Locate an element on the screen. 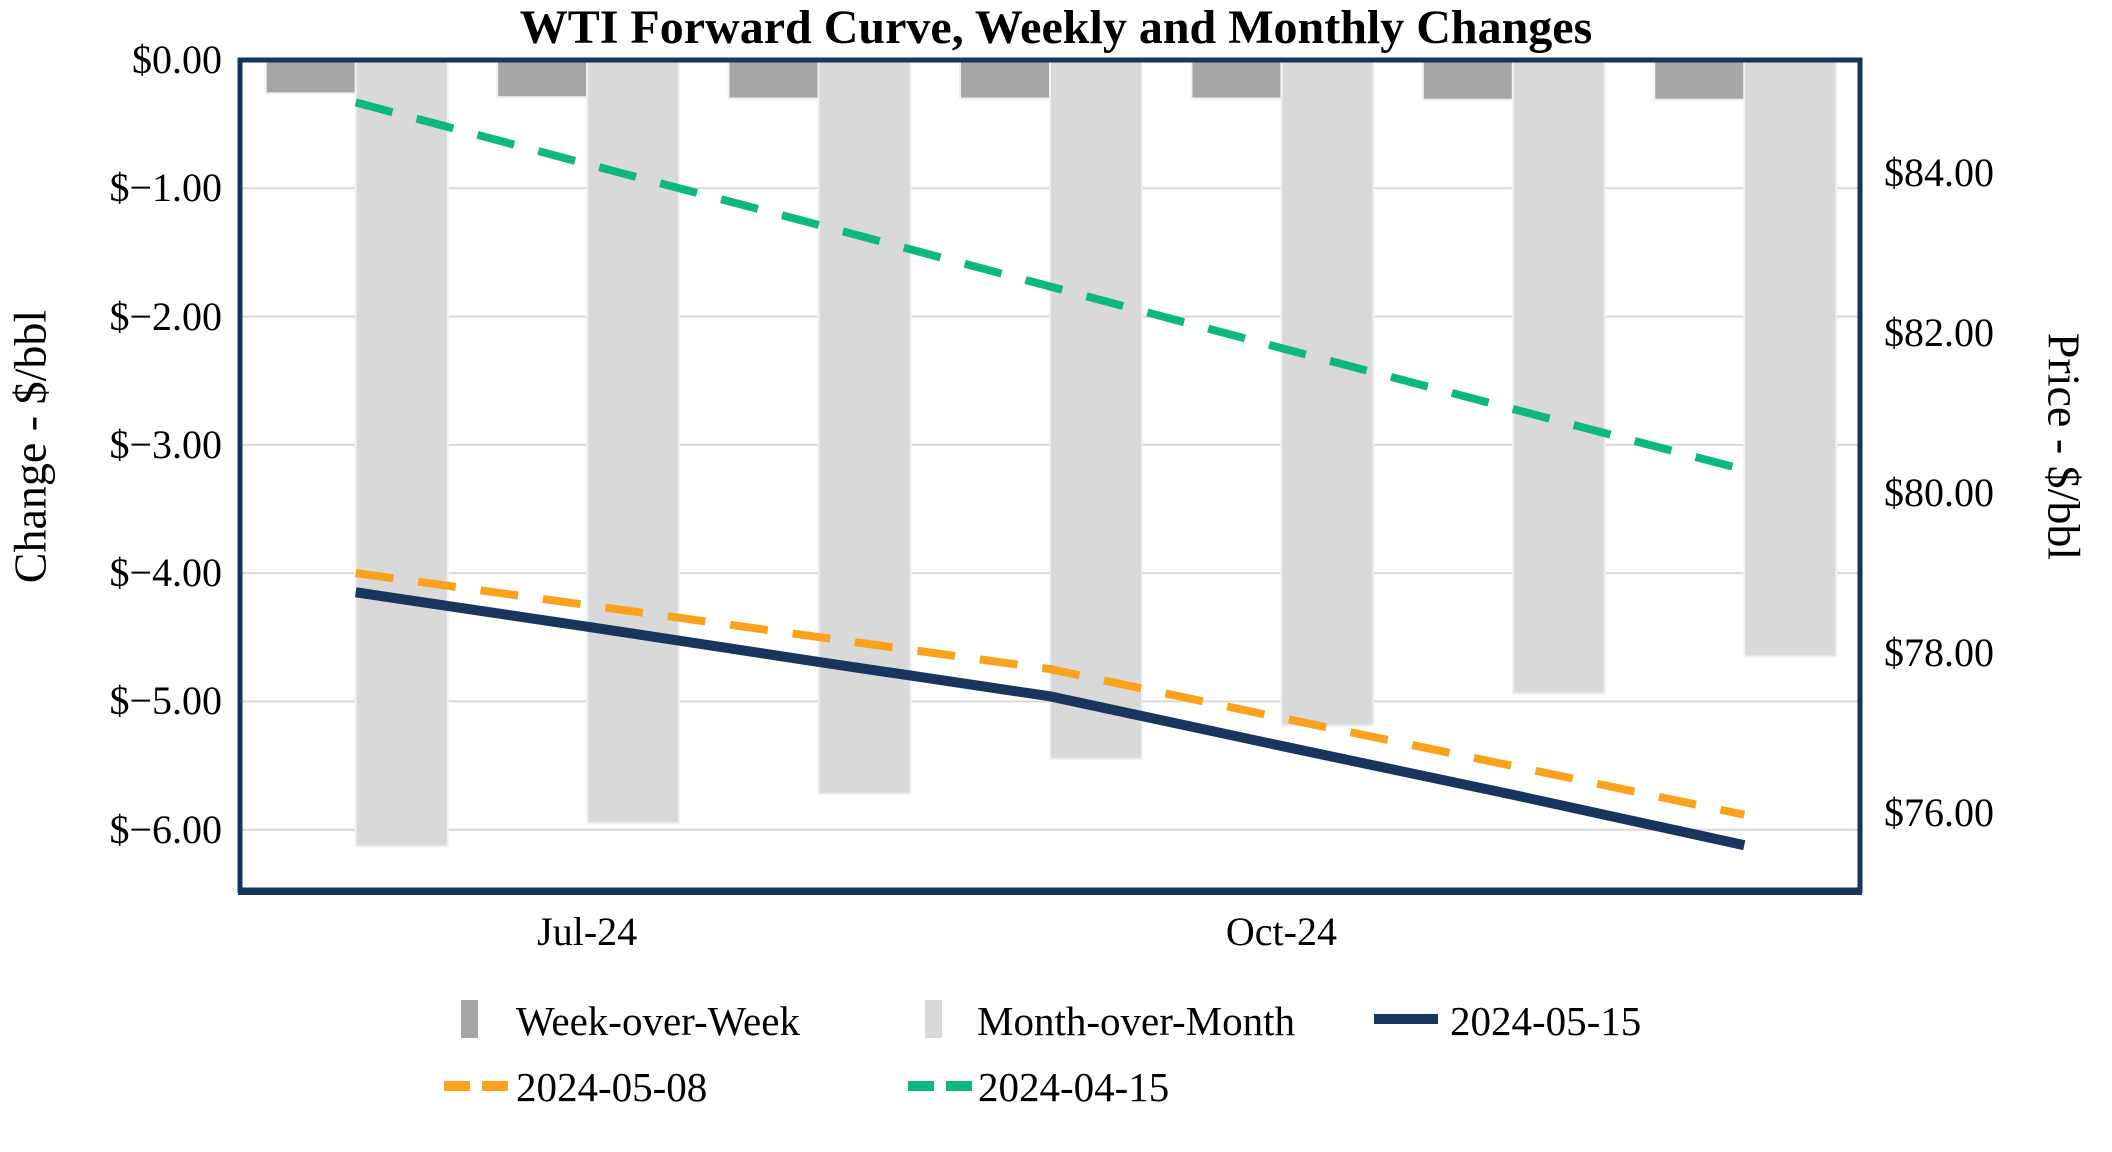 The height and width of the screenshot is (1152, 2112). left-axis-tick-label: $−6.00 is located at coordinates (165, 829).